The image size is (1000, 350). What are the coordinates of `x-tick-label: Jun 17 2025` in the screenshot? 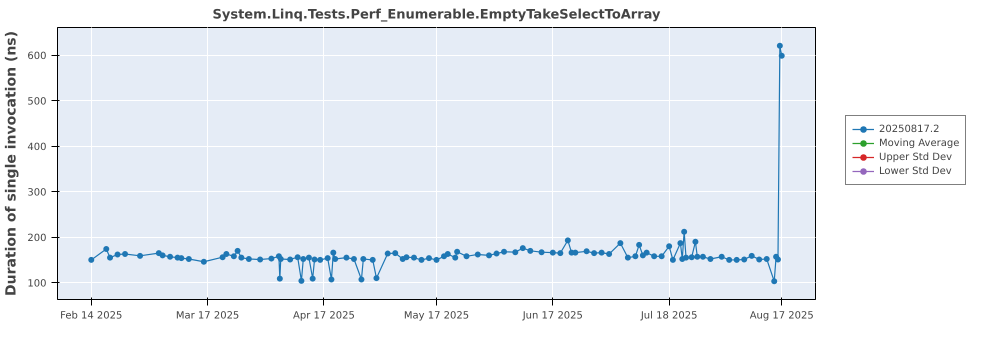 It's located at (552, 316).